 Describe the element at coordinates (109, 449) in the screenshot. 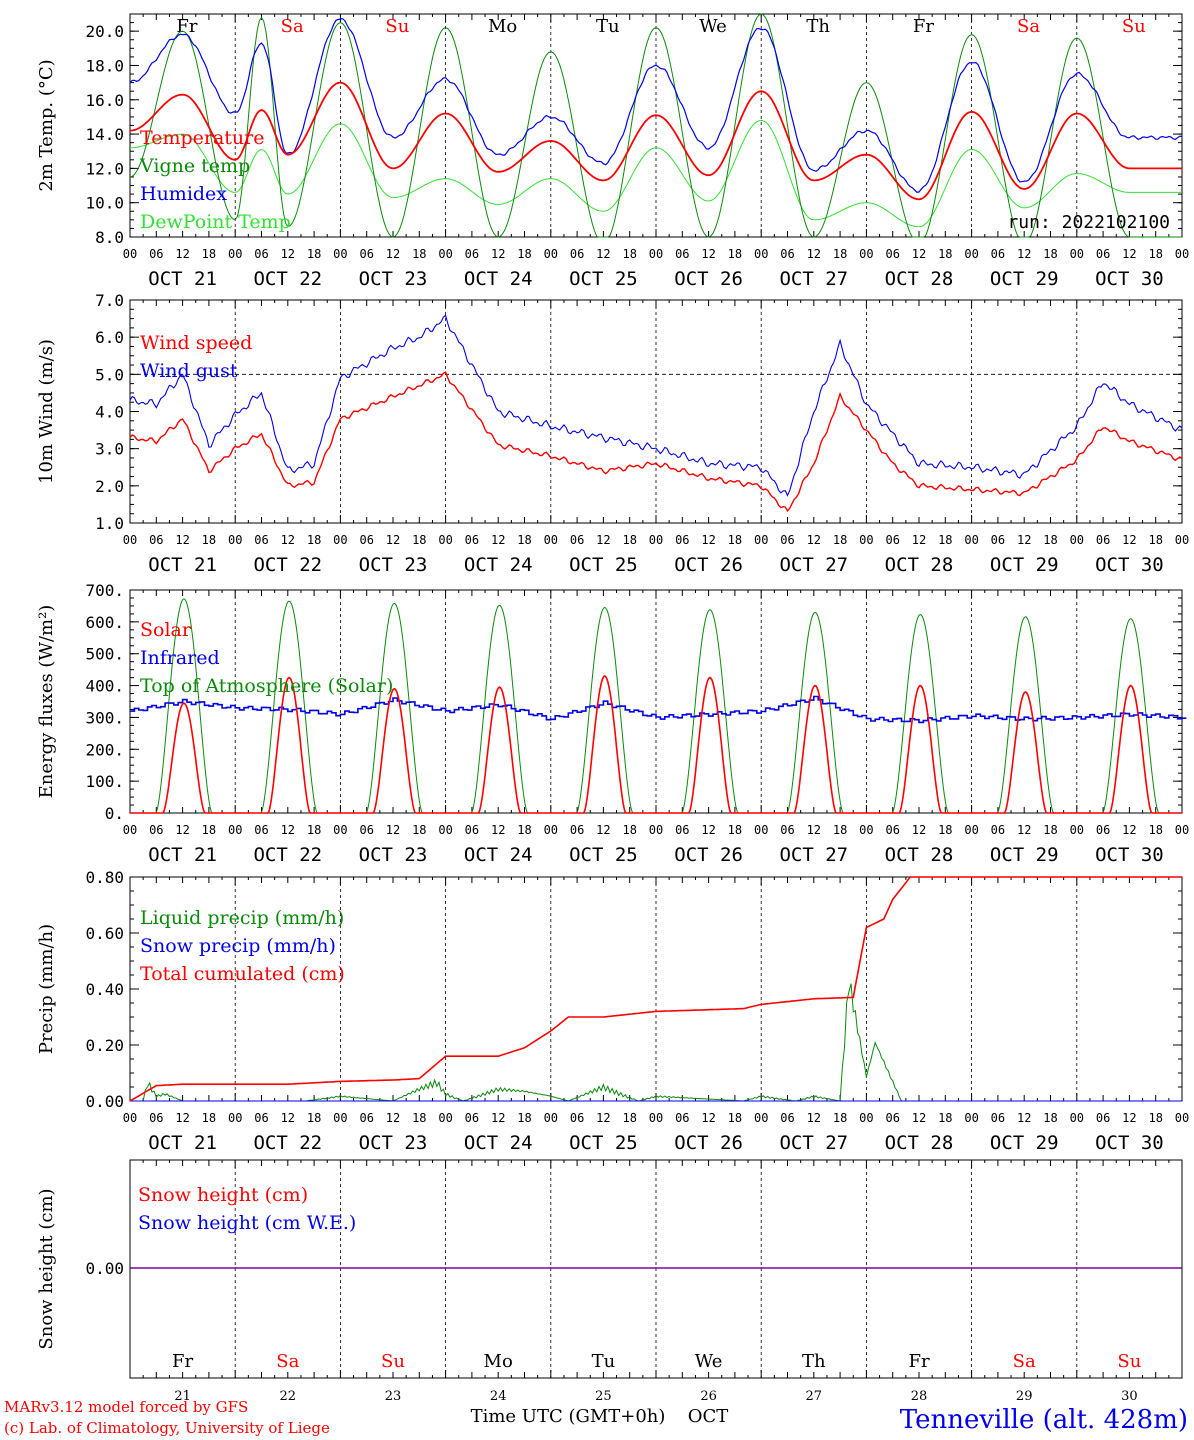

I see `y-tick-label: 3.0` at that location.